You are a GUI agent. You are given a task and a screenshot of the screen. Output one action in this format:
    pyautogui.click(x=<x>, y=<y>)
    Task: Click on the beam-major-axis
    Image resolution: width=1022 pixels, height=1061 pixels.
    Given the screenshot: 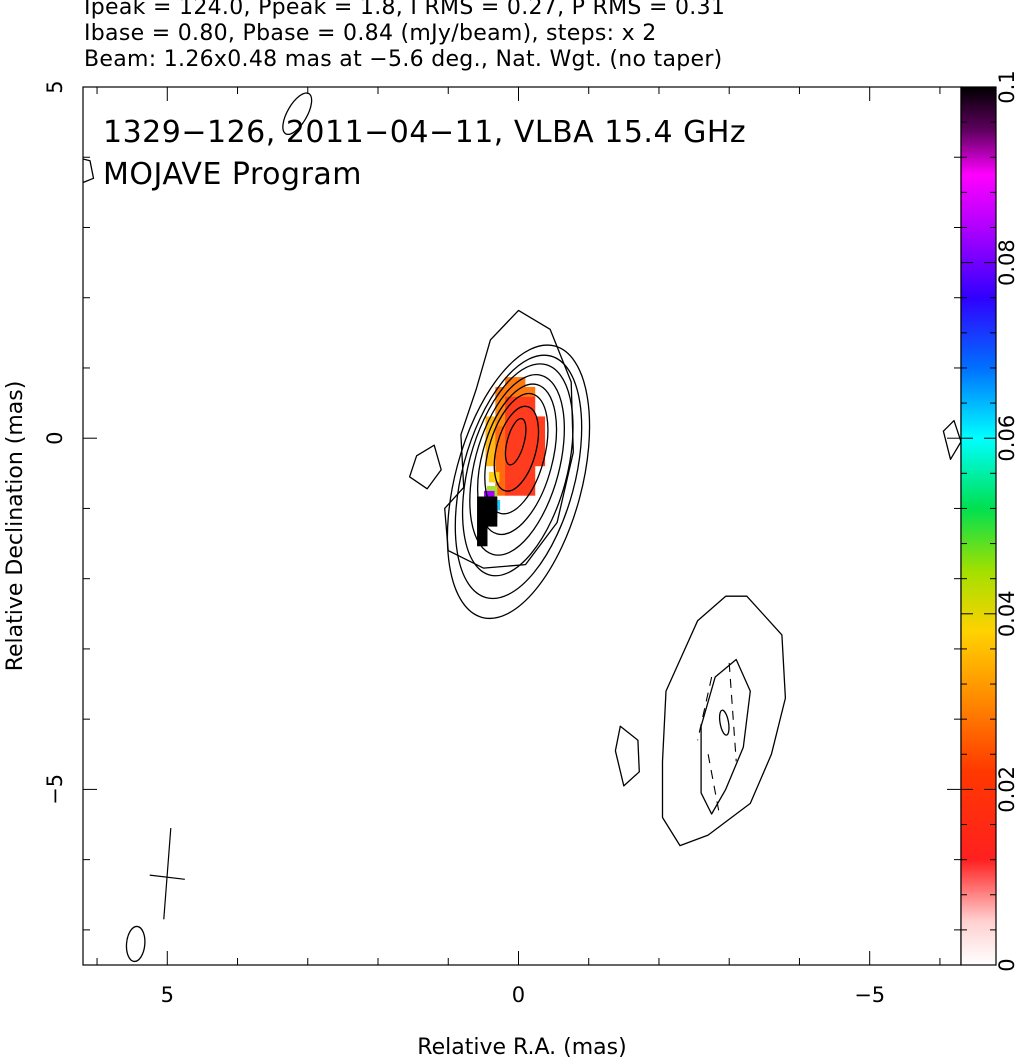 What is the action you would take?
    pyautogui.click(x=167, y=873)
    